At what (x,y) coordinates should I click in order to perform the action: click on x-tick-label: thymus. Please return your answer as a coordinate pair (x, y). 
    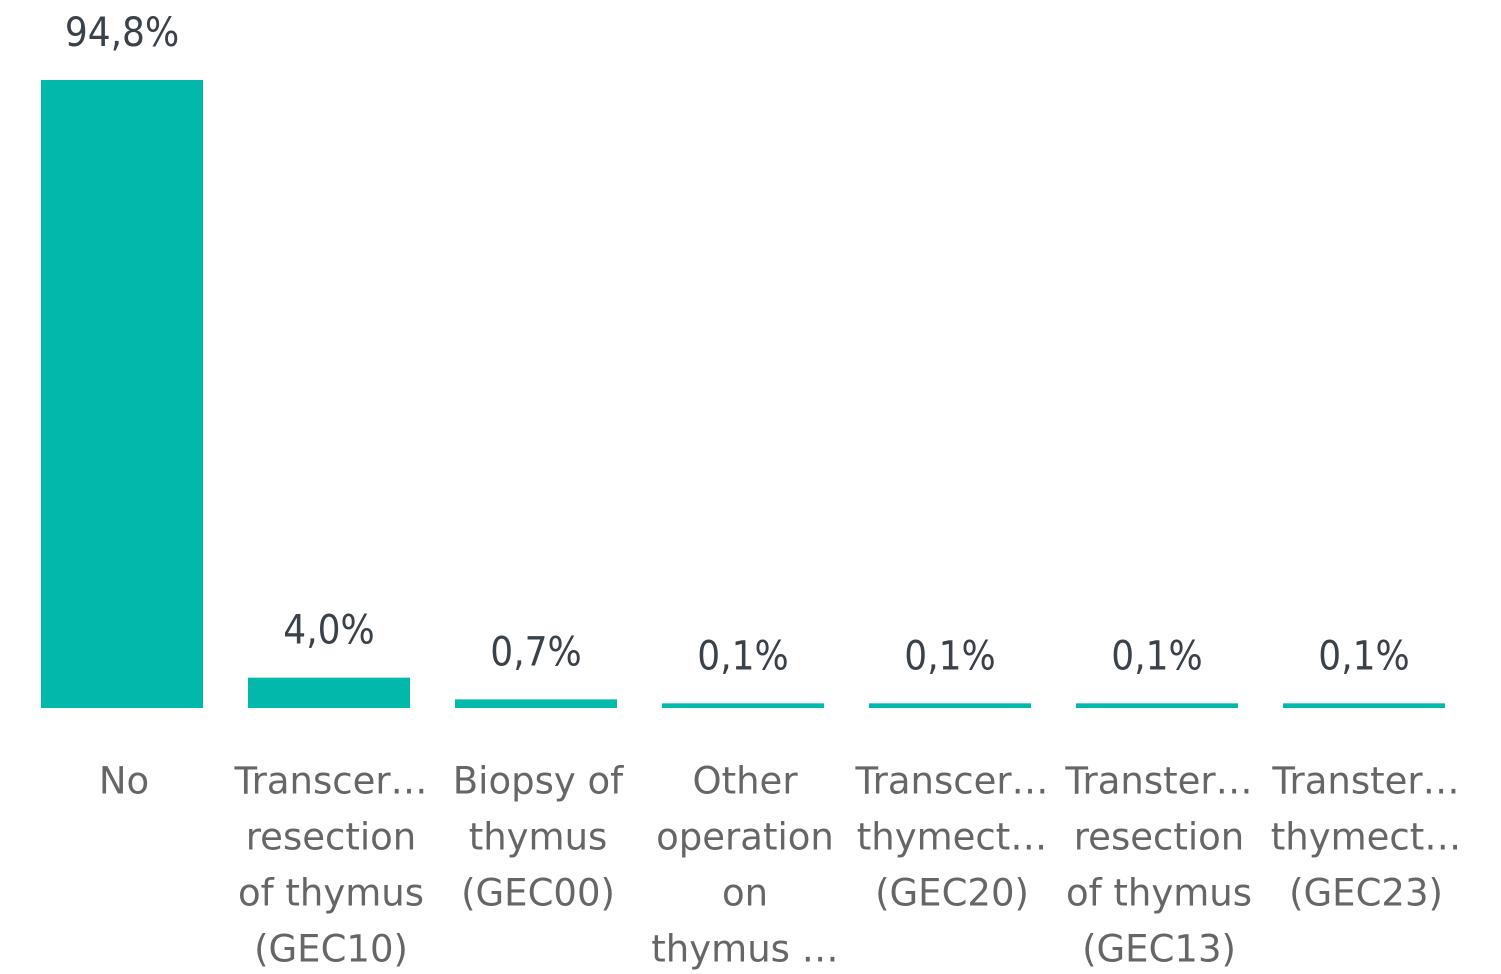
    Looking at the image, I should click on (538, 837).